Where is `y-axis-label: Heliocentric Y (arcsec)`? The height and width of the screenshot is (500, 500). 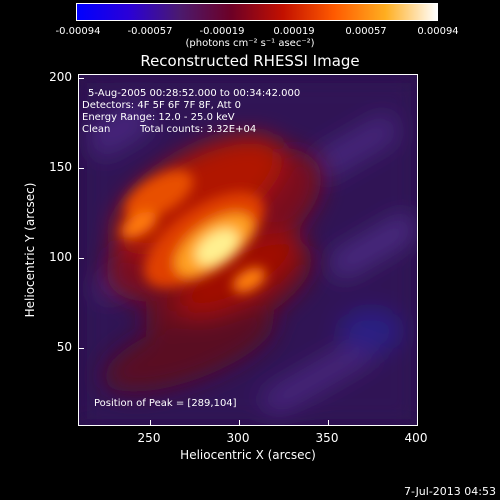 y-axis-label: Heliocentric Y (arcsec) is located at coordinates (30, 250).